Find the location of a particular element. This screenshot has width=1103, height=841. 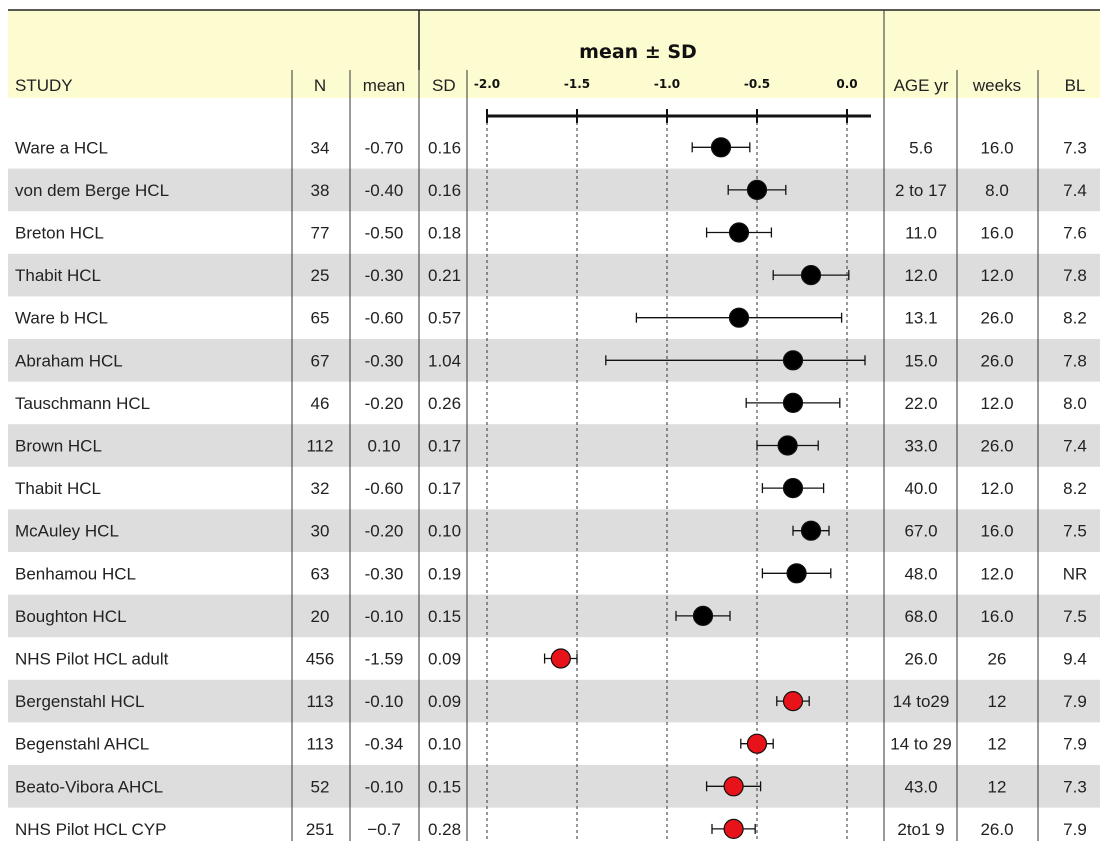

header-background is located at coordinates (554, 54).